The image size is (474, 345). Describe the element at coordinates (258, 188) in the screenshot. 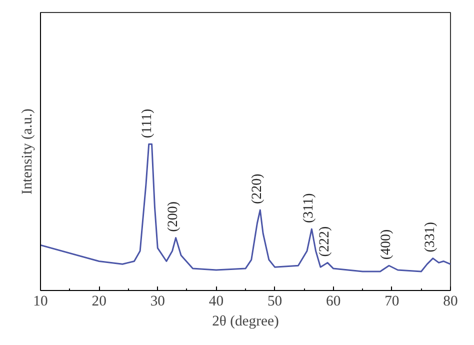

I see `annotation: (220)` at that location.